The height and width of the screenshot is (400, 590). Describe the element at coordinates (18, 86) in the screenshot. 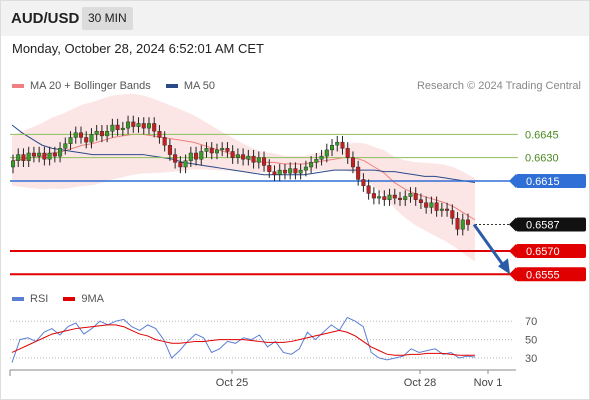

I see `ma20-swatch` at that location.